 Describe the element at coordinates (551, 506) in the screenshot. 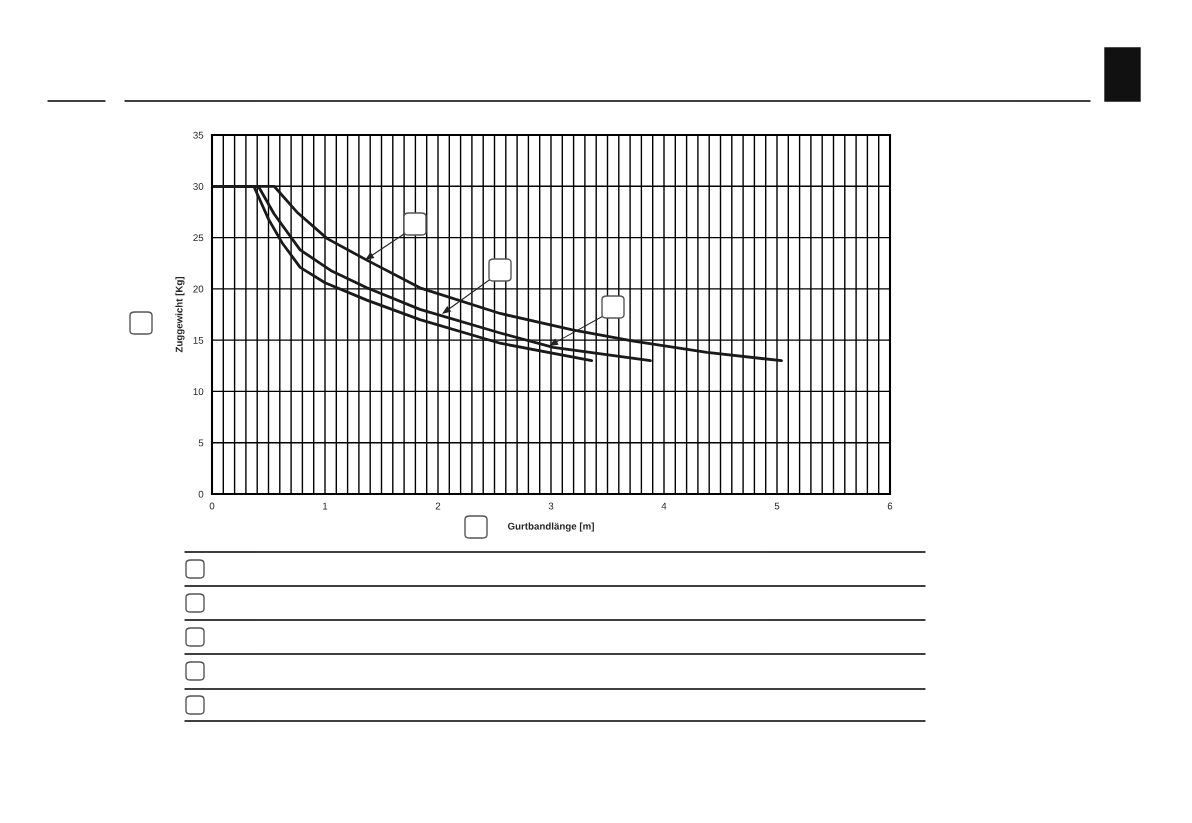

I see `x-tick-label: 3` at that location.